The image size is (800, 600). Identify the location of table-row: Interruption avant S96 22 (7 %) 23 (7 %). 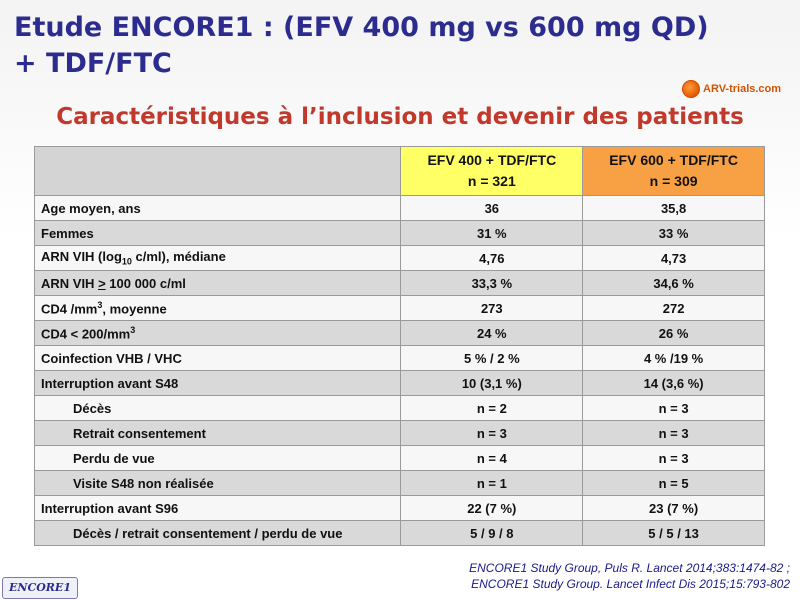
(399, 508).